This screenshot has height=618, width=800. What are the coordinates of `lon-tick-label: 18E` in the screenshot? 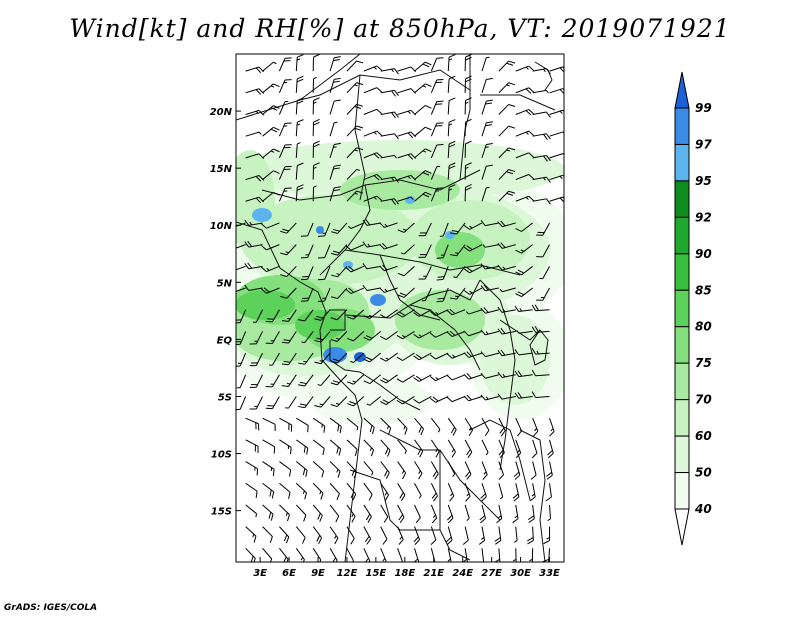 It's located at (404, 573).